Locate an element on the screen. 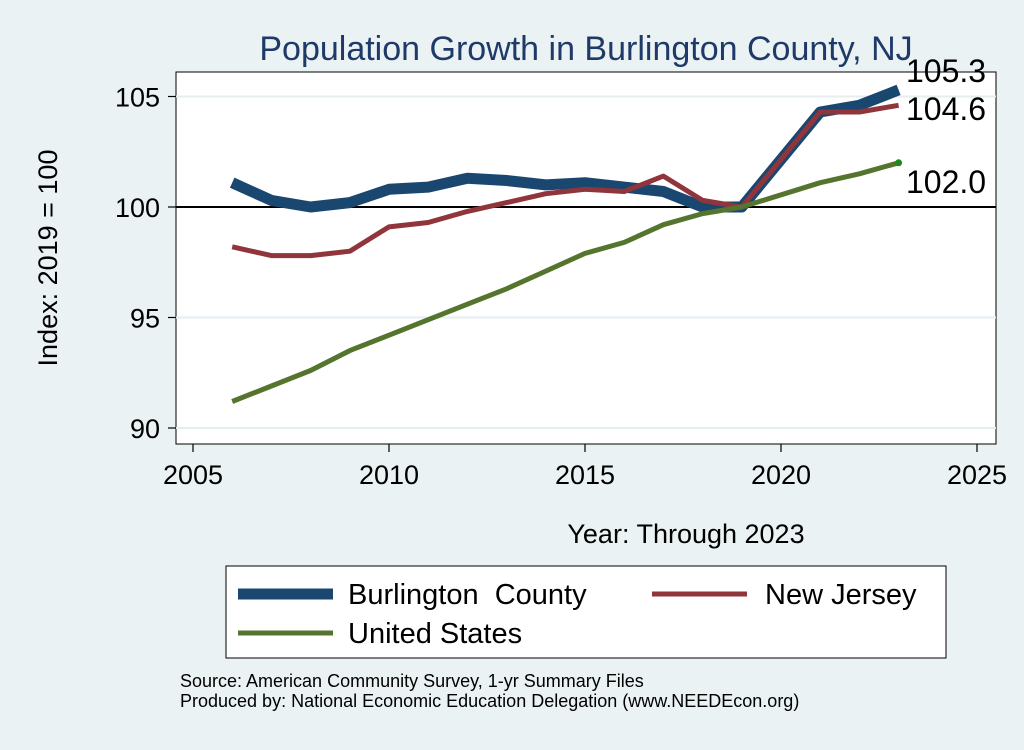 The image size is (1024, 750). legend-label: Burlington County is located at coordinates (467, 595).